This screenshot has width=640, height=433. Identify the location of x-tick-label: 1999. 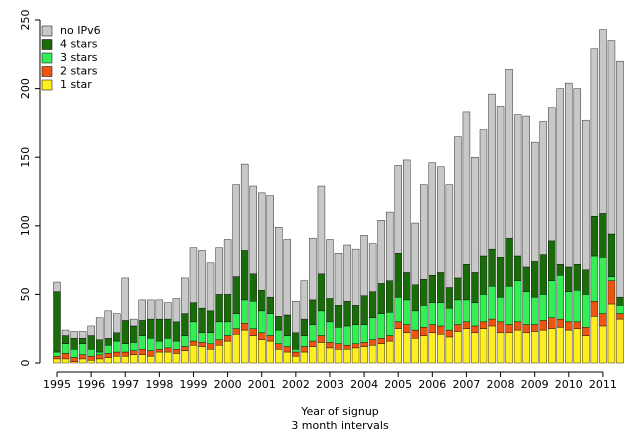
(193, 384).